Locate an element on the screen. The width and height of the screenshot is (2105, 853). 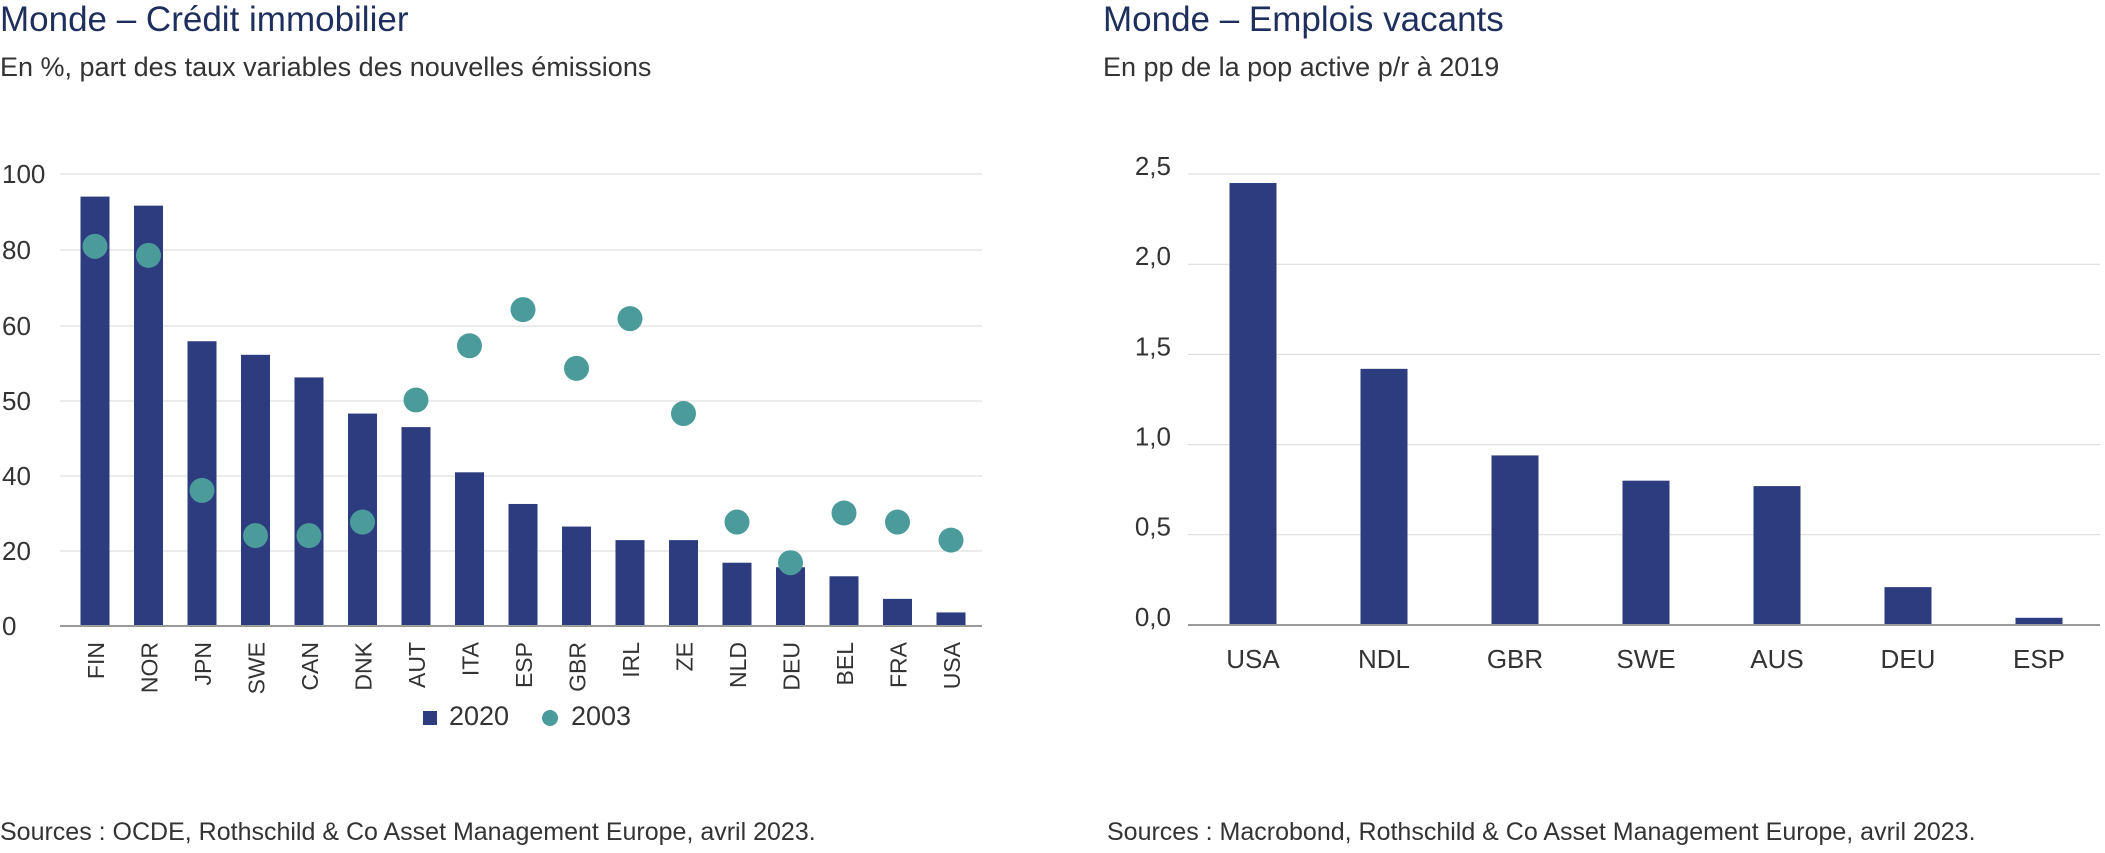
x-tick-label: BEL is located at coordinates (845, 664).